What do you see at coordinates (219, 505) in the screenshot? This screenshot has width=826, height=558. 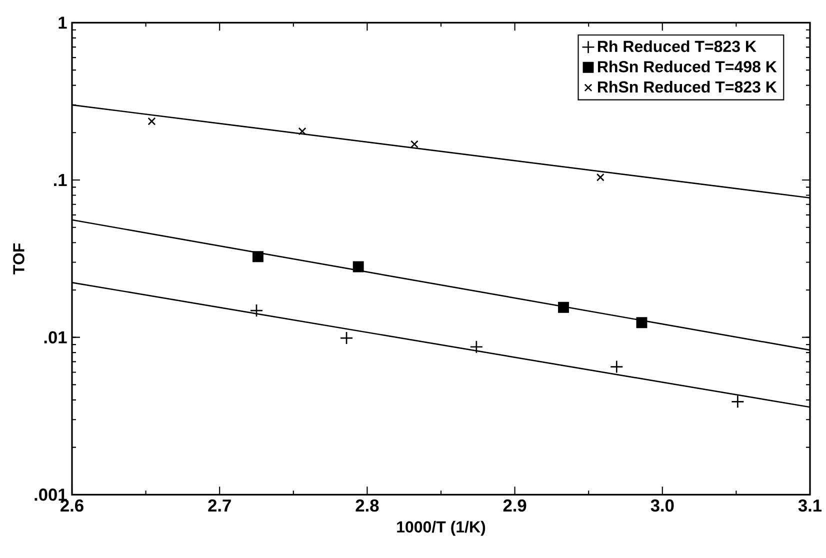 I see `x-tick-label: 2.7` at bounding box center [219, 505].